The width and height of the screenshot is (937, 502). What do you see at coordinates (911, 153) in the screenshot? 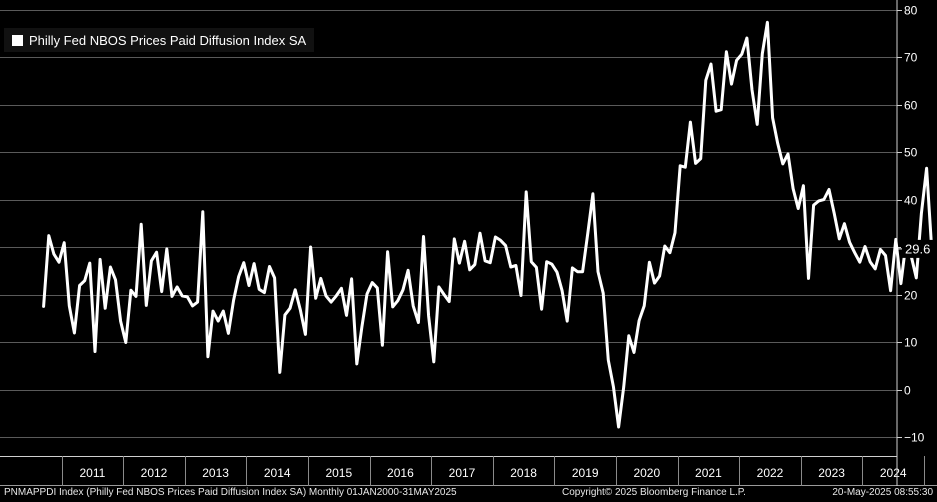
I see `y-tick-label: 50` at bounding box center [911, 153].